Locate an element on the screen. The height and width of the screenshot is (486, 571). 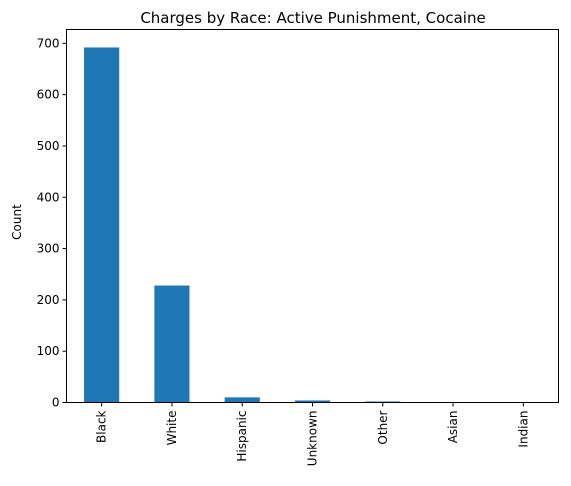
y-tick-label: 700 is located at coordinates (48, 43).